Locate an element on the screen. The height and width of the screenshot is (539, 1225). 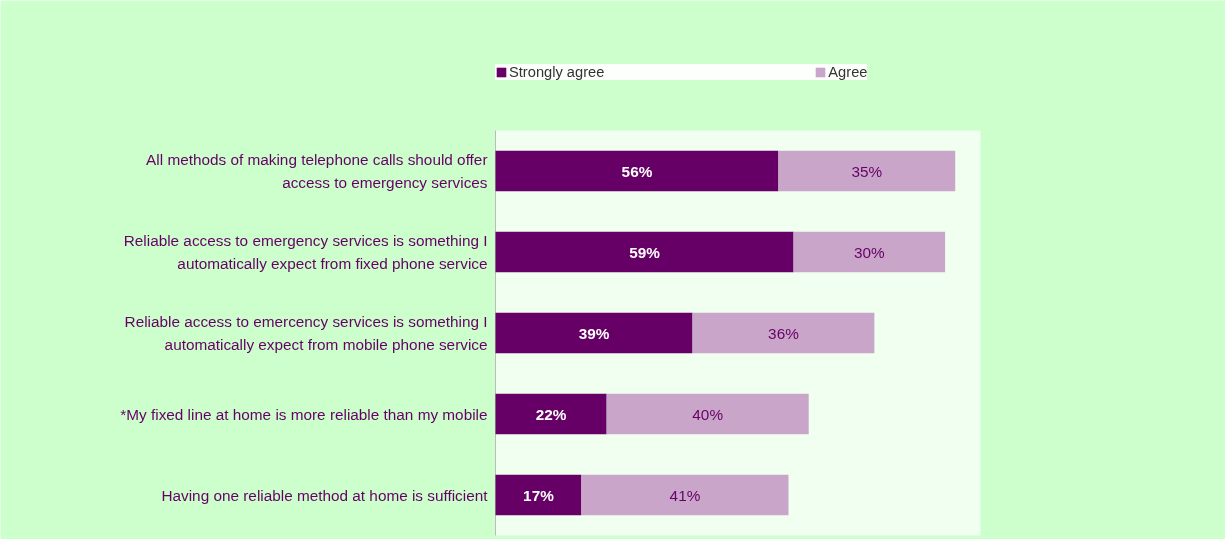
data-label: 36% is located at coordinates (784, 333).